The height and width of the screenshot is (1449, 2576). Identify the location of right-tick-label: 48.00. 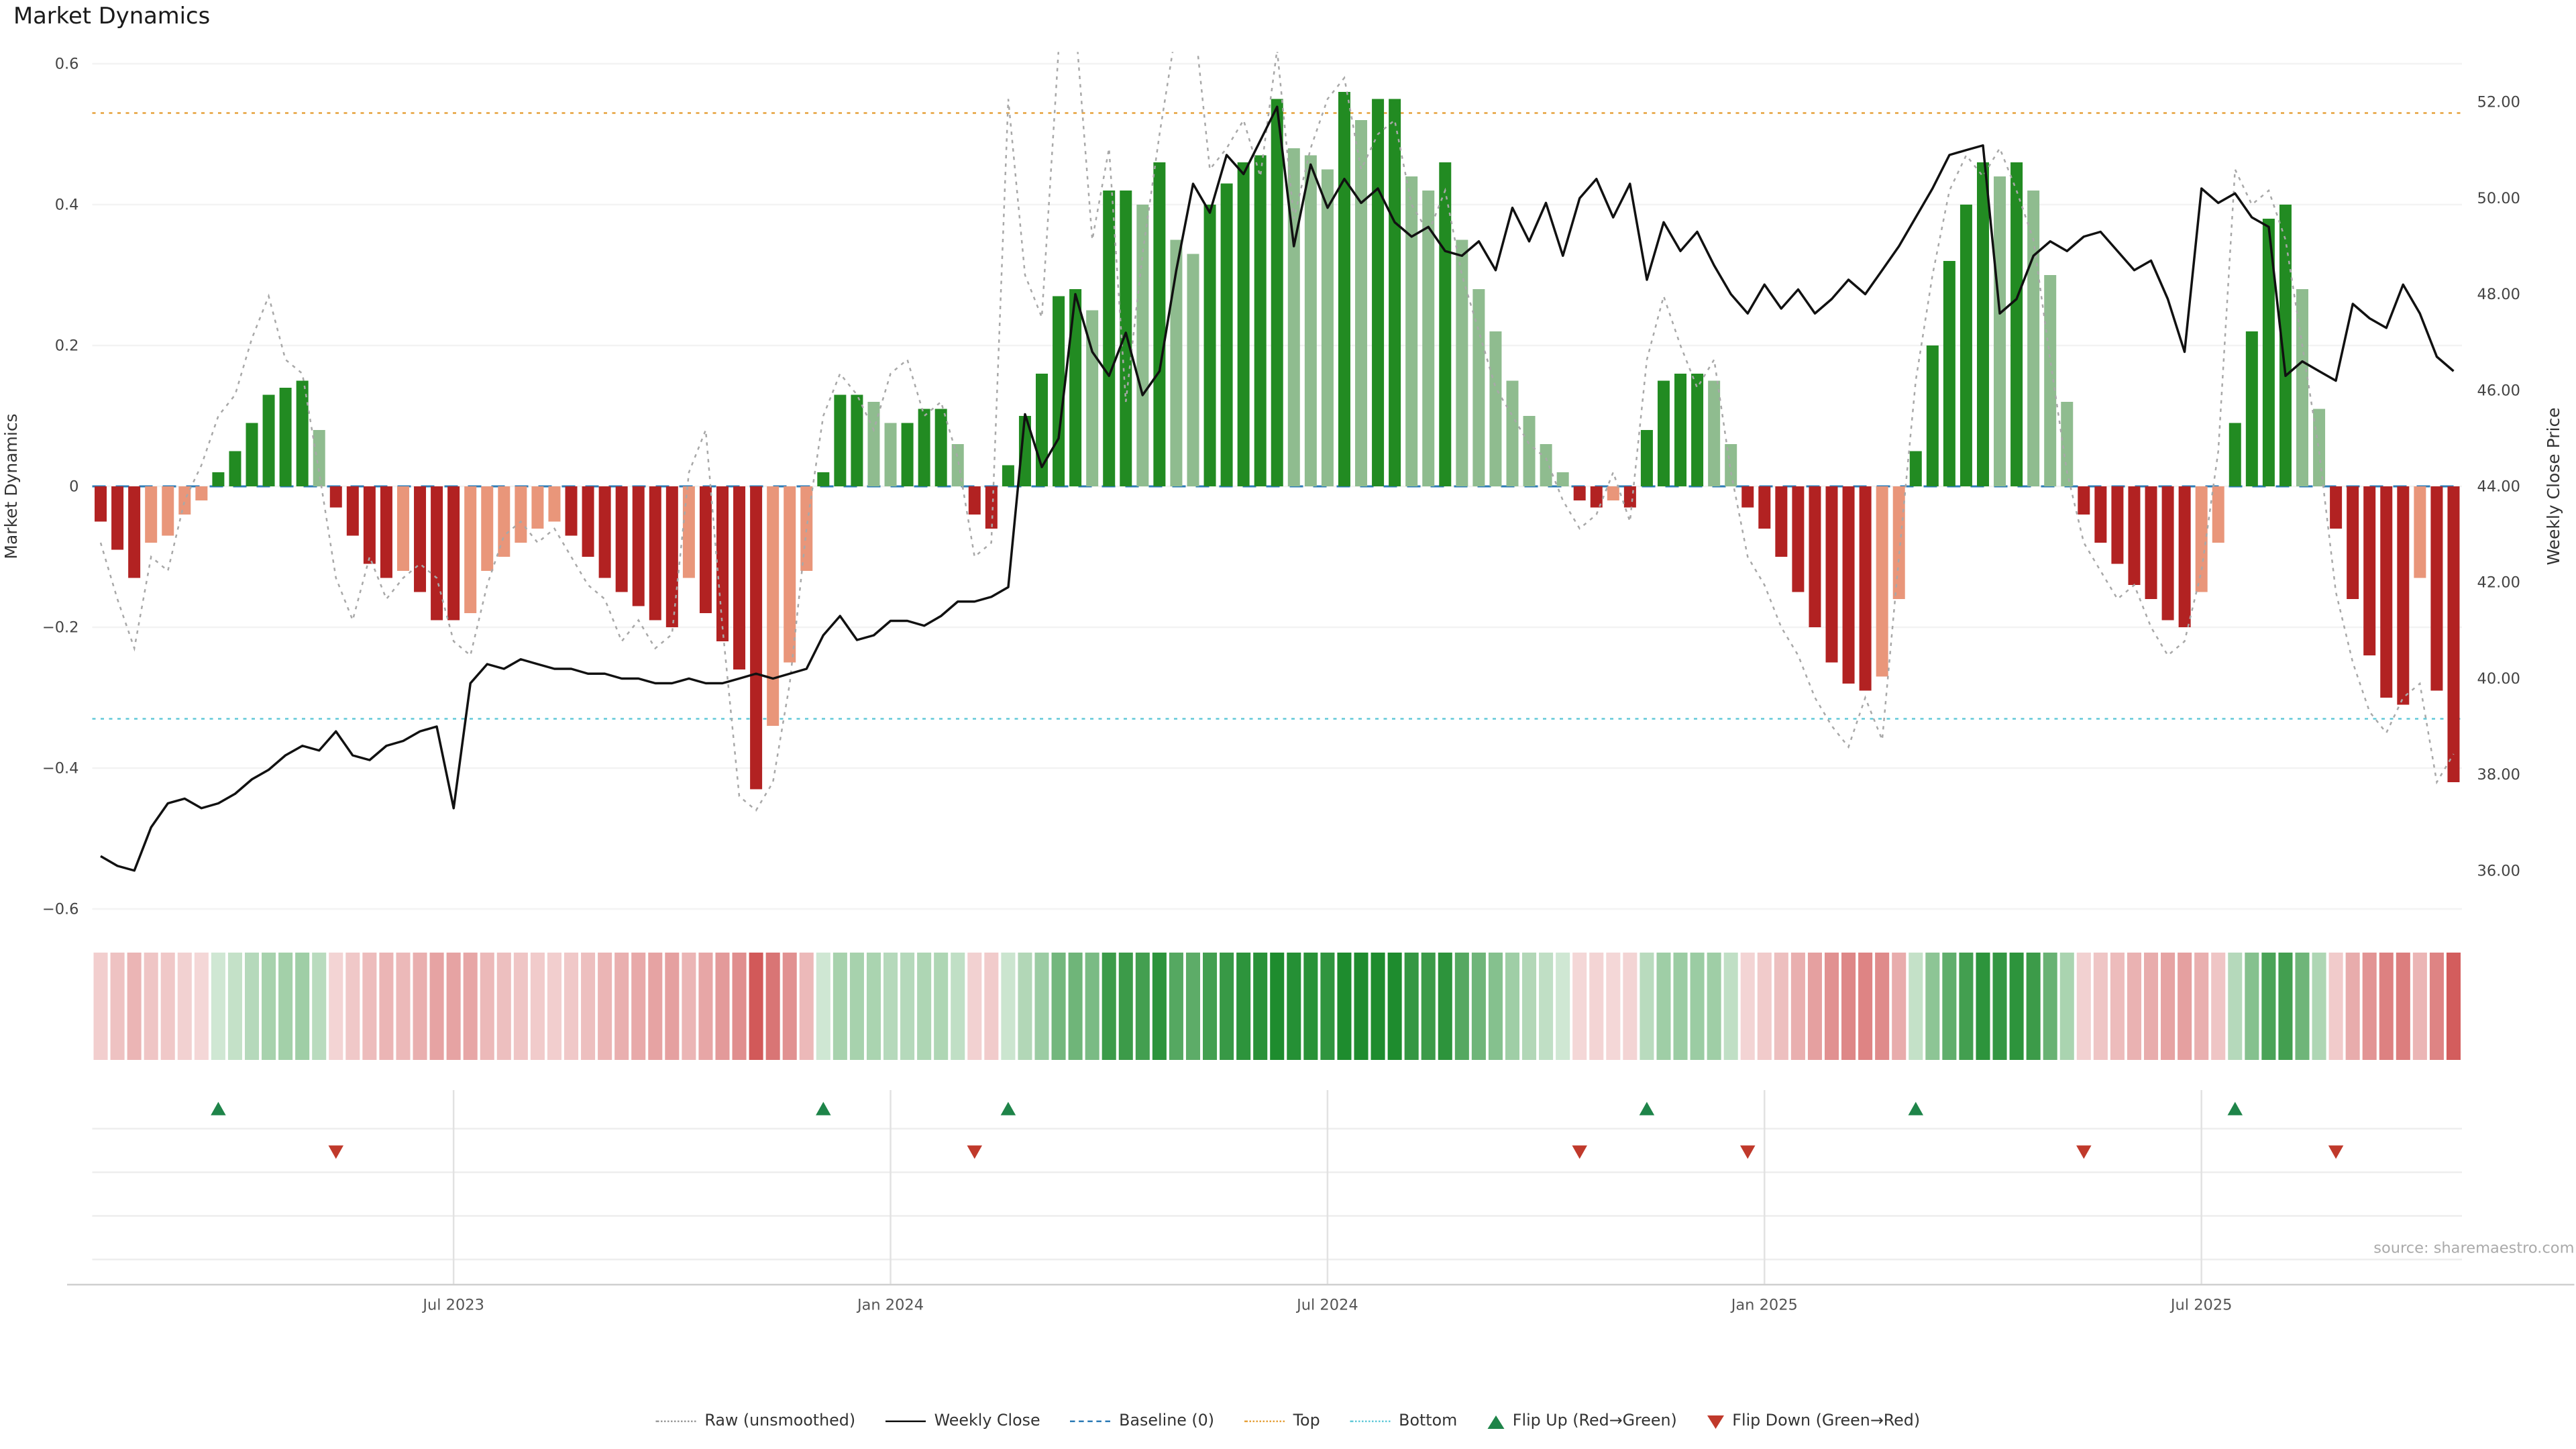
(2498, 294).